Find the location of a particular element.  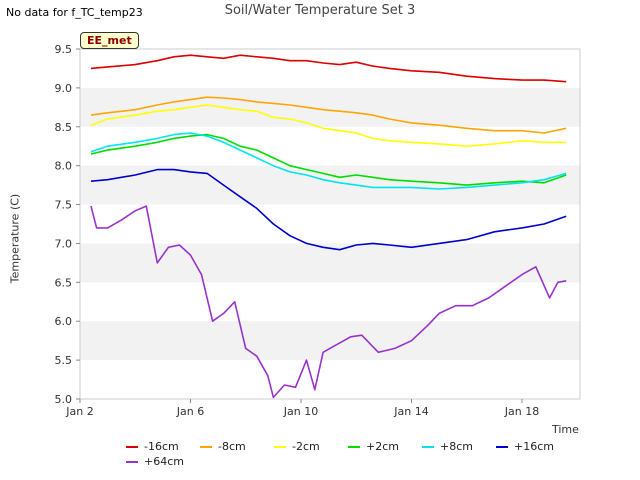

legend-label: +16cm is located at coordinates (534, 446).